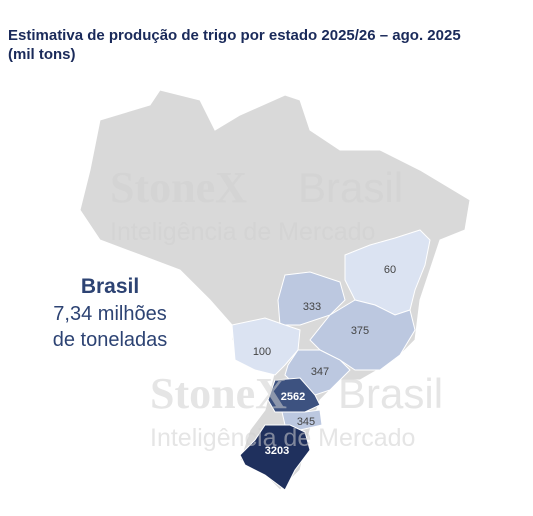 The height and width of the screenshot is (516, 533). What do you see at coordinates (42, 54) in the screenshot?
I see `subtitle: (mil tons)` at bounding box center [42, 54].